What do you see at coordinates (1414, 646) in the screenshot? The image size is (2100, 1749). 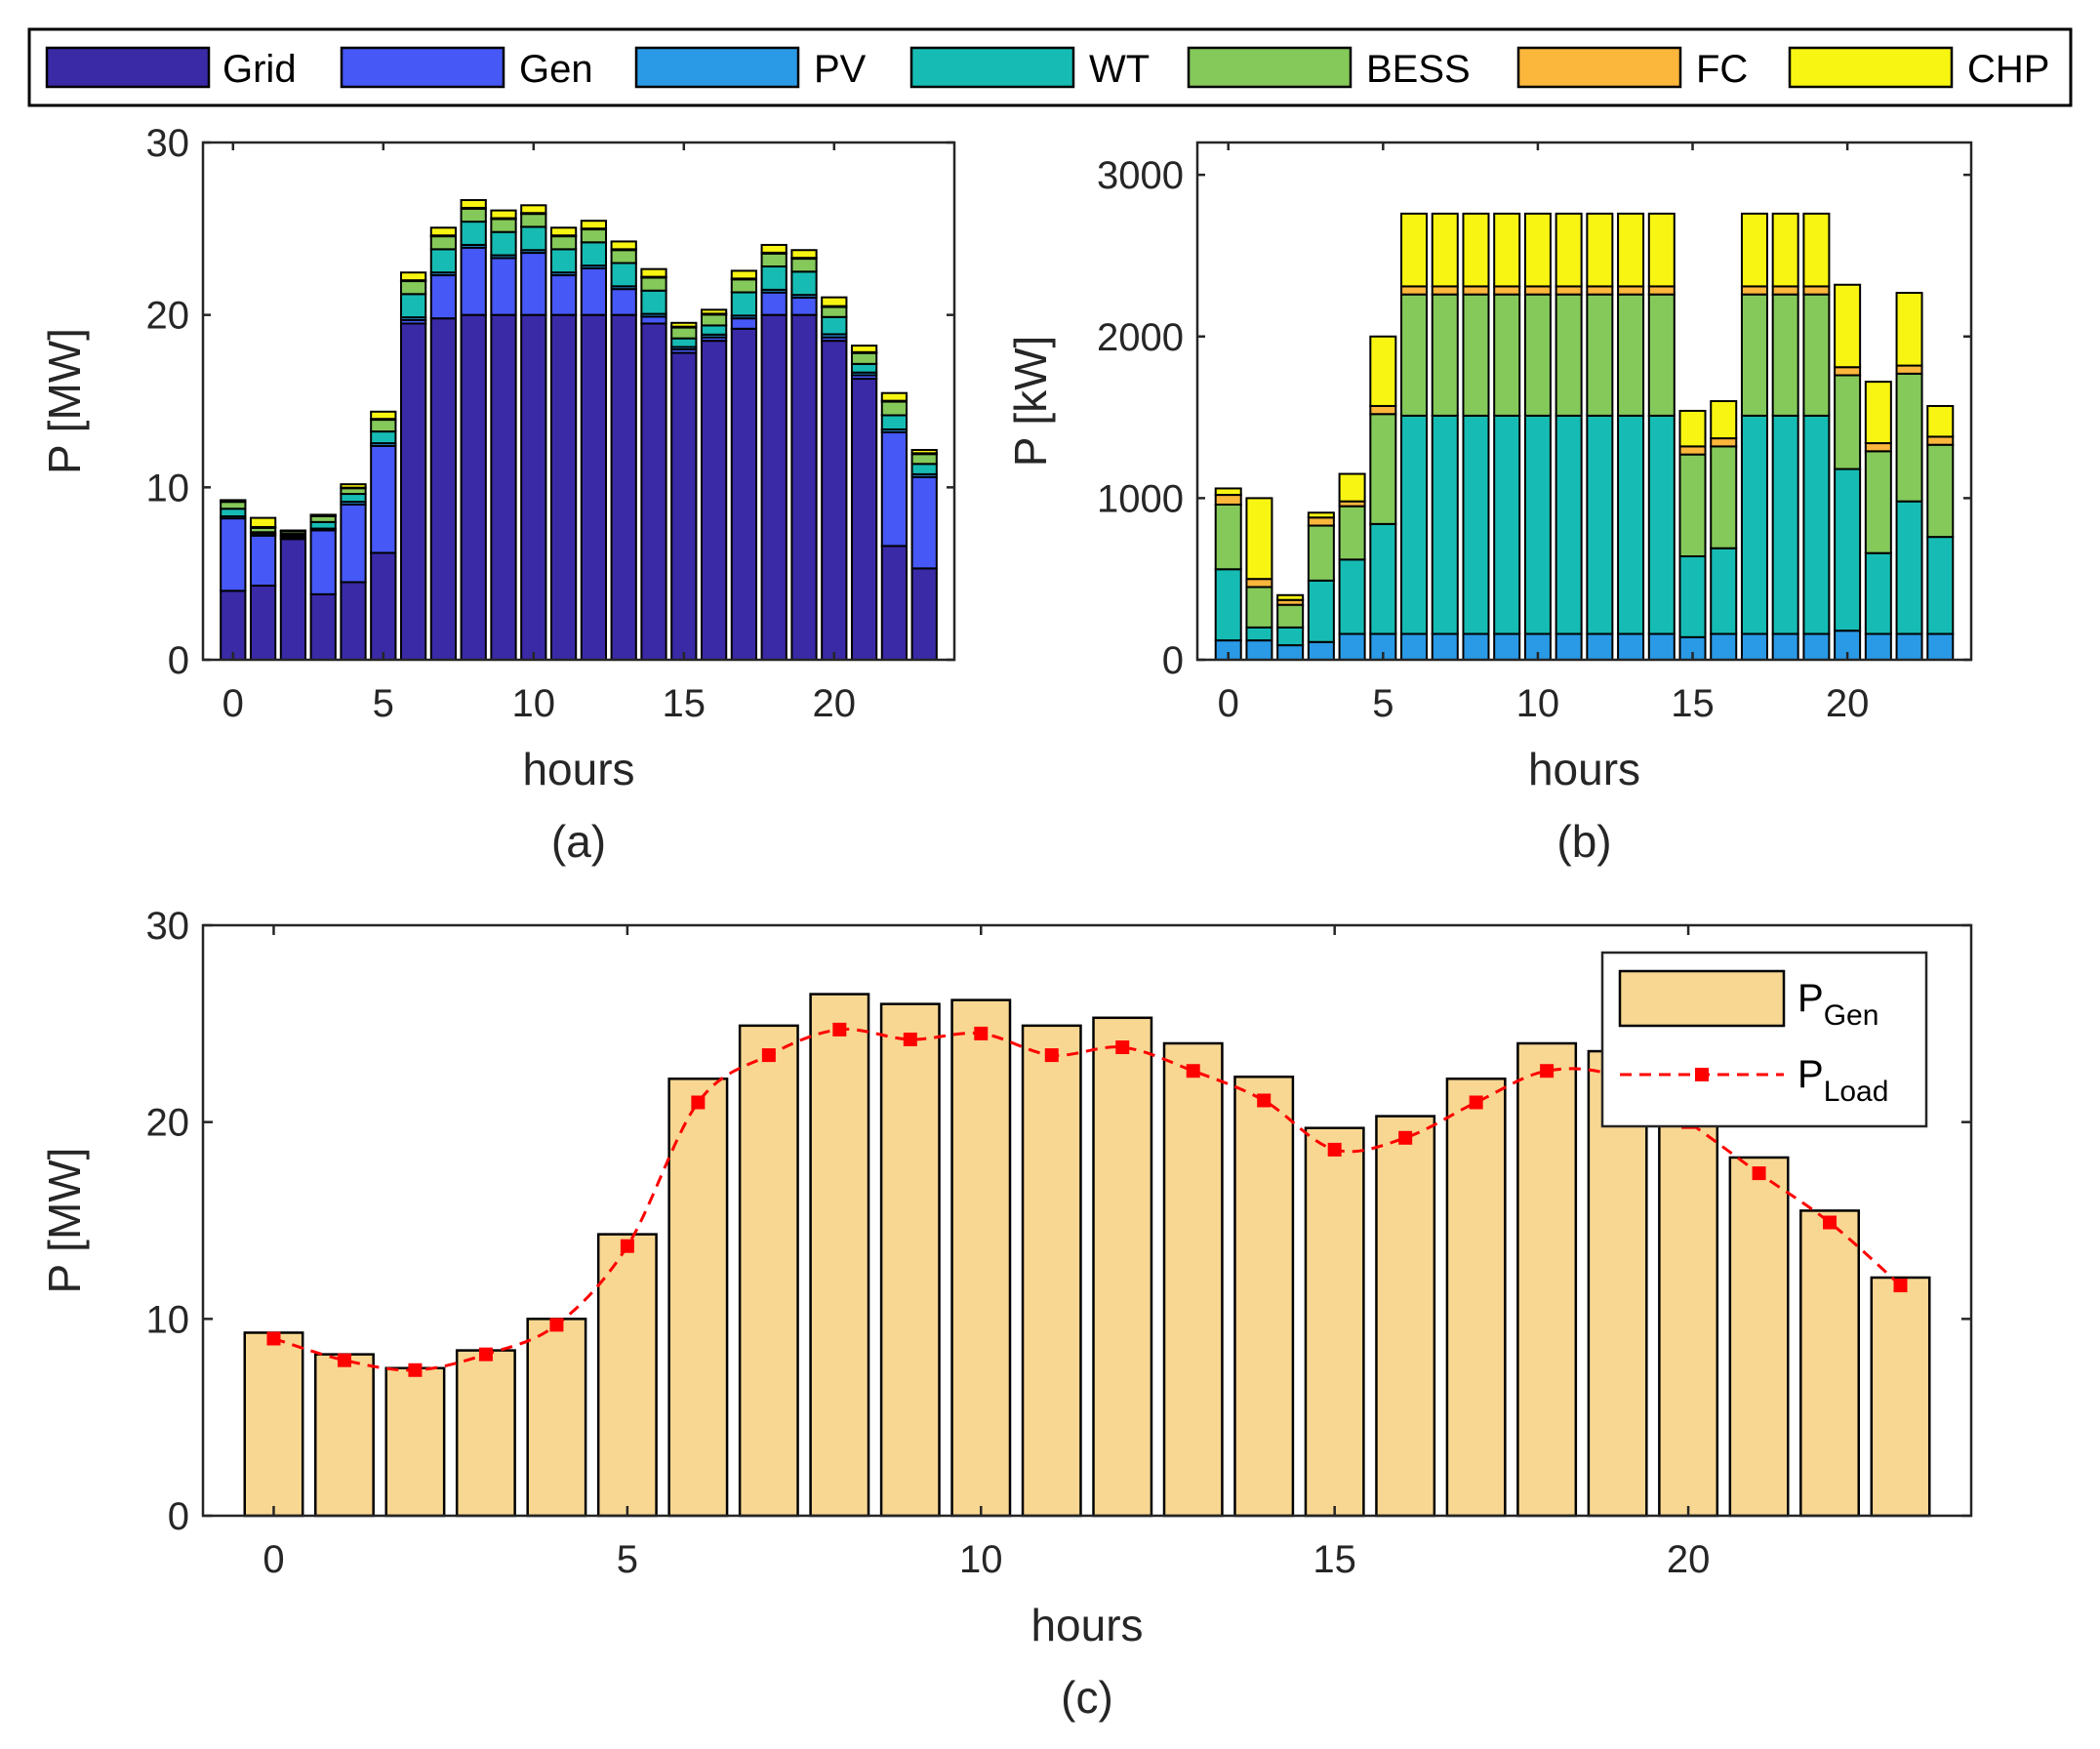 I see `bar-pv-h6` at bounding box center [1414, 646].